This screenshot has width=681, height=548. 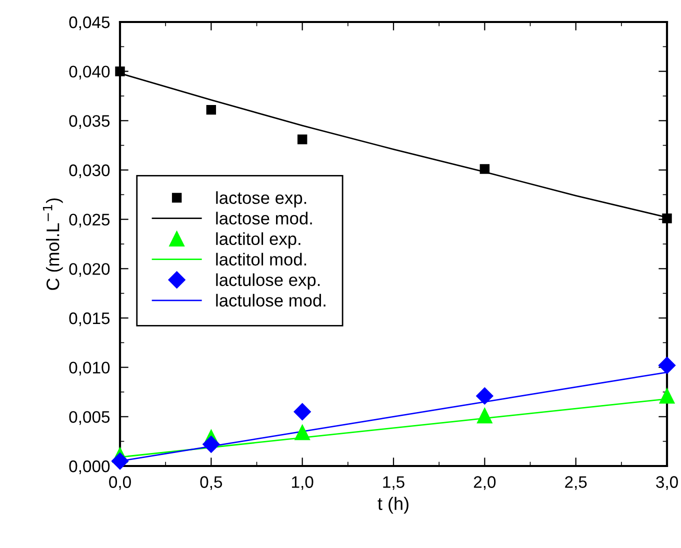 What do you see at coordinates (89, 369) in the screenshot?
I see `y-tick-label: 0,010` at bounding box center [89, 369].